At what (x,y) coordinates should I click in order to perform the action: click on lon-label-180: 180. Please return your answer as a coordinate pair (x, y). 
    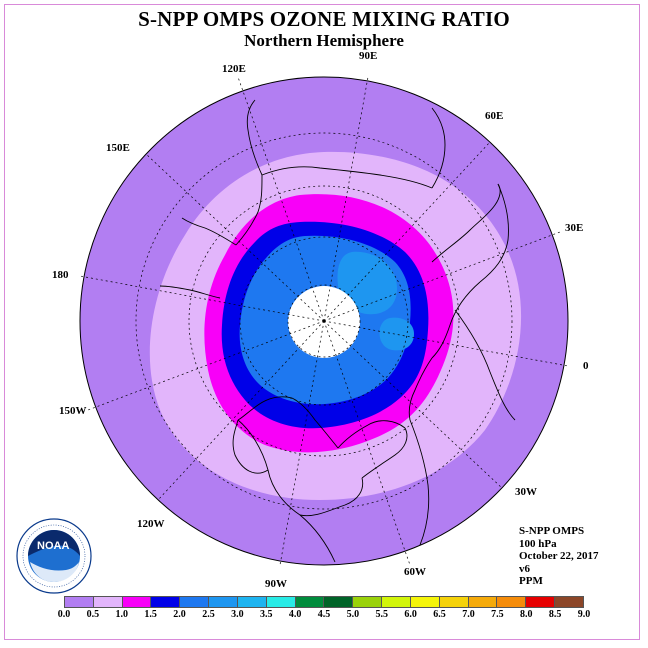
    Looking at the image, I should click on (60, 275).